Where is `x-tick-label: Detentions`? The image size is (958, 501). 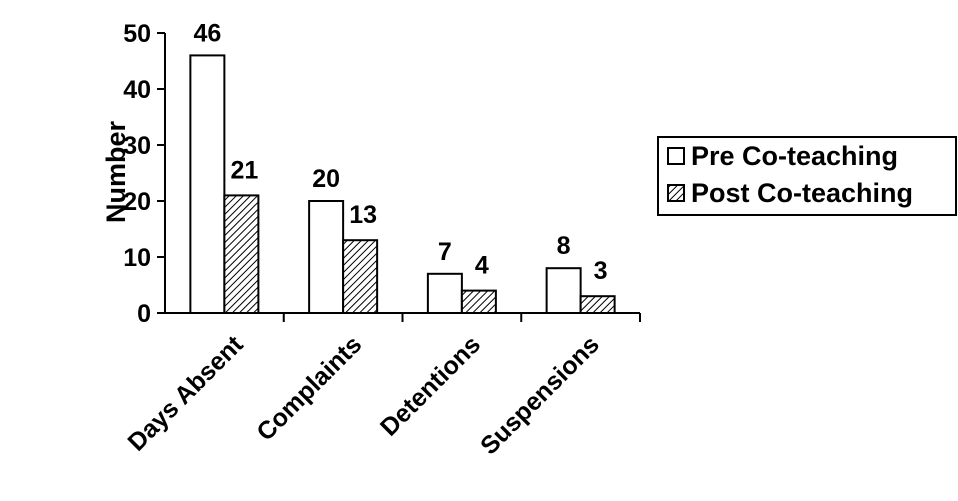
x-tick-label: Detentions is located at coordinates (430, 385).